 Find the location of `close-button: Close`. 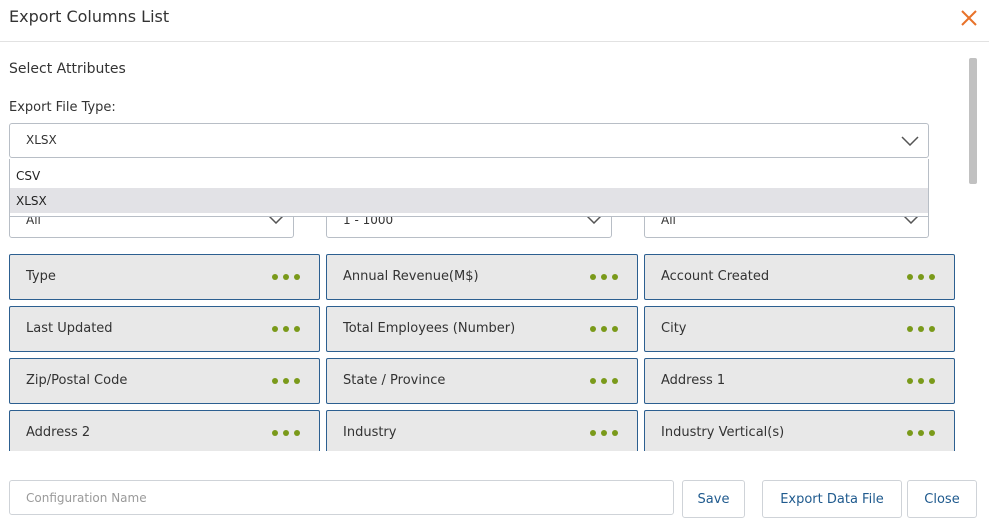

close-button: Close is located at coordinates (942, 499).